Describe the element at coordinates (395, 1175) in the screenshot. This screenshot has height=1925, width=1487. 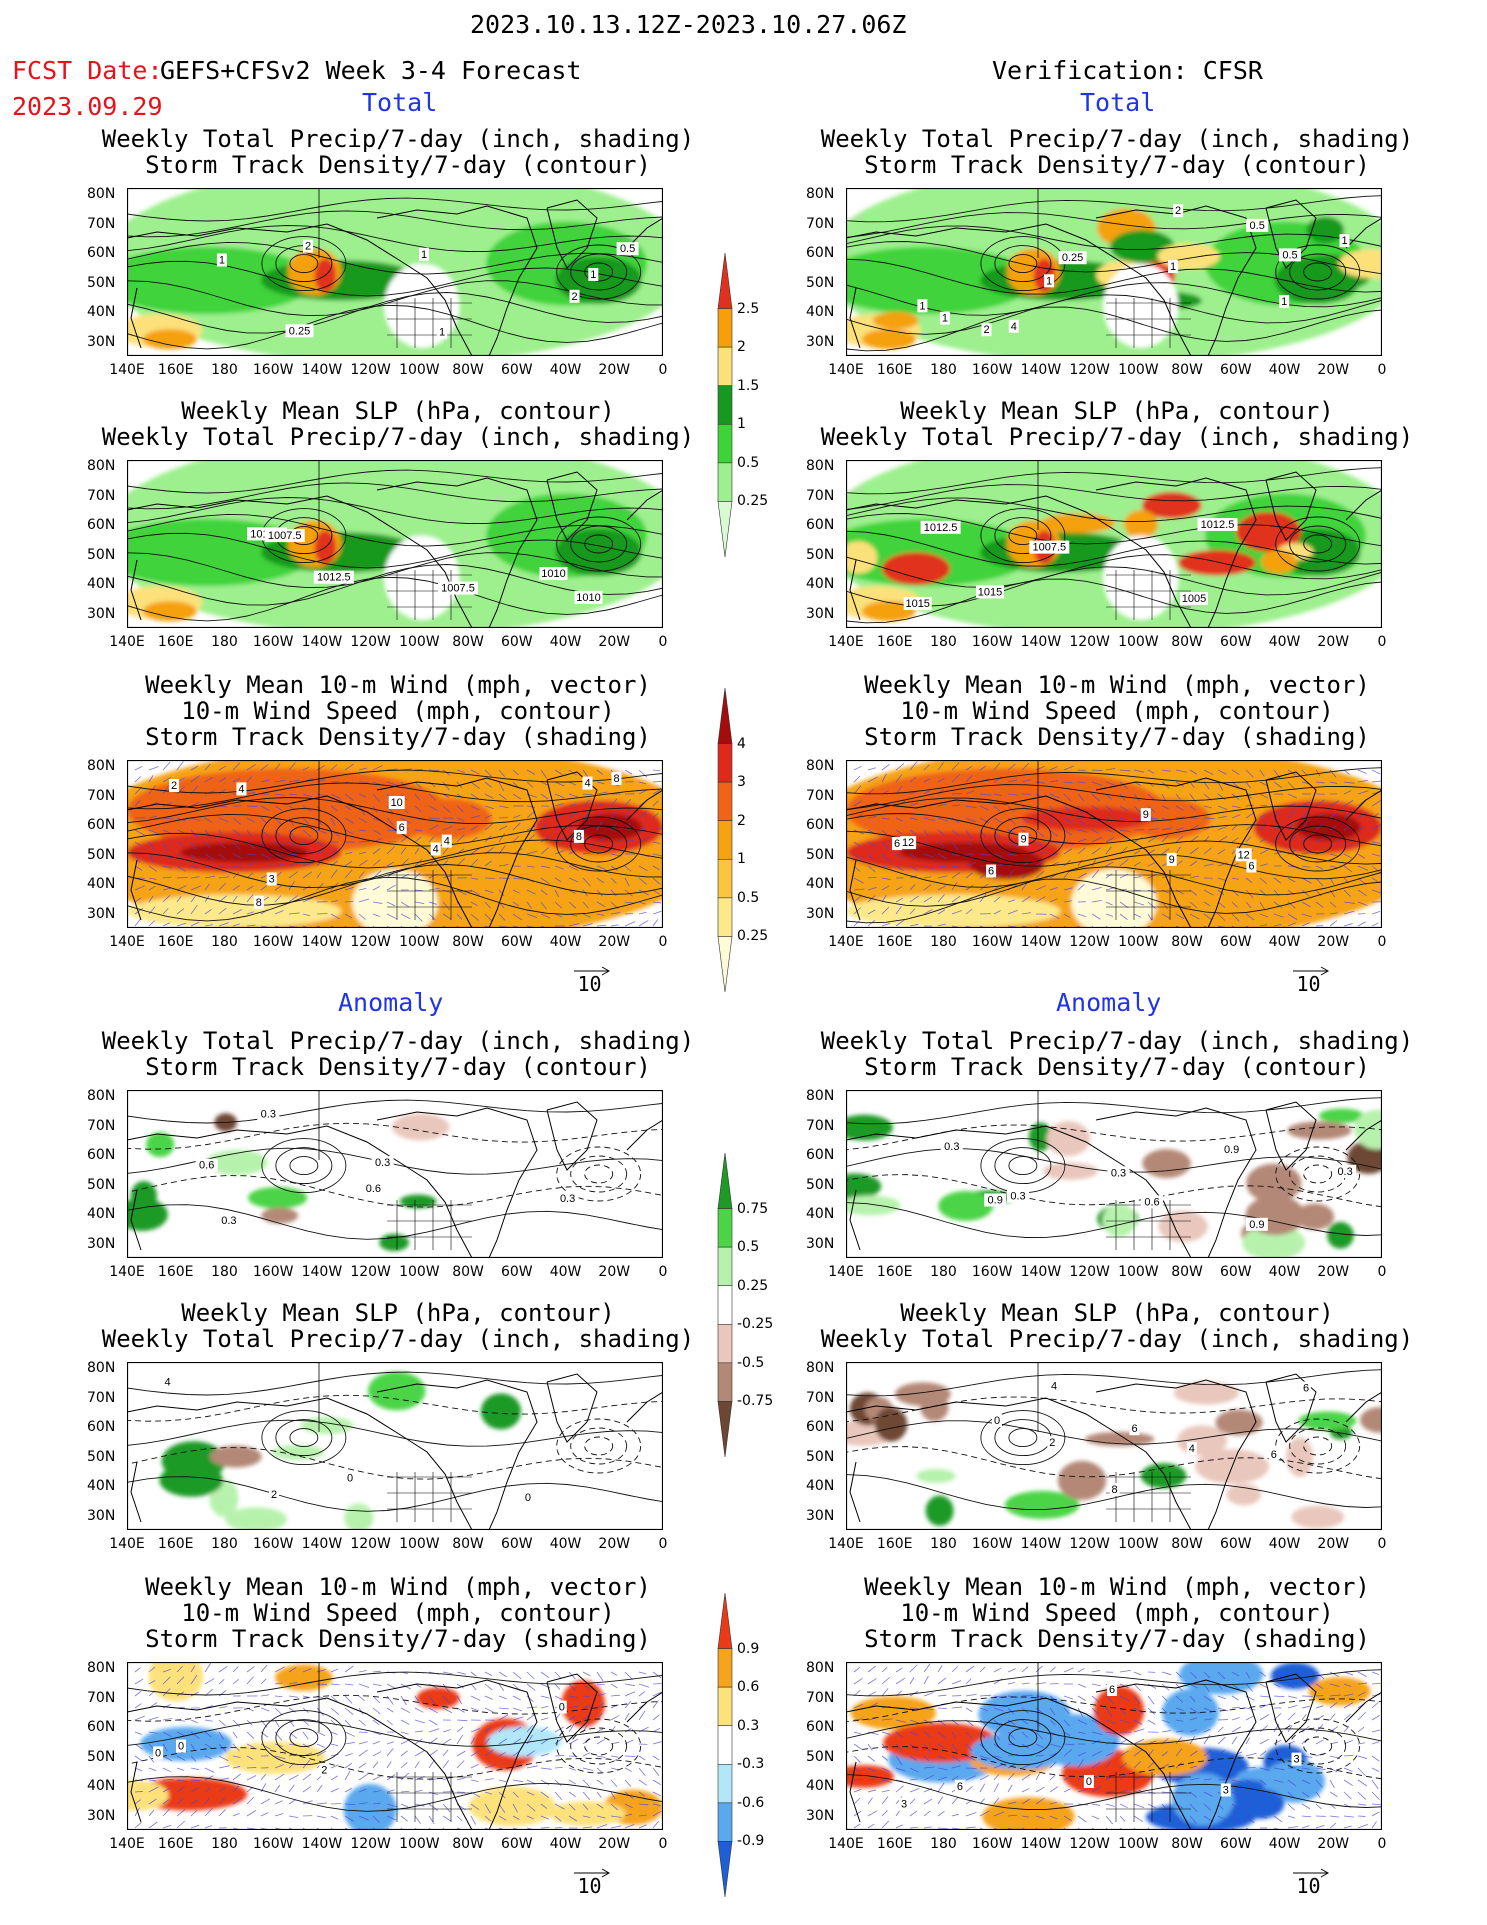
I see `map-panel-r4l: 0.3 0.3 0.6 0.6 0.3 0.3` at that location.